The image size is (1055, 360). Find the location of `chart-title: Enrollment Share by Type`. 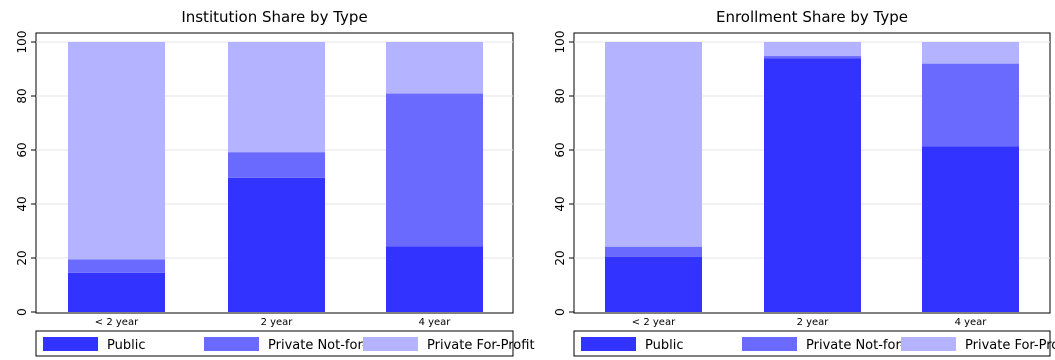

chart-title: Enrollment Share by Type is located at coordinates (812, 17).